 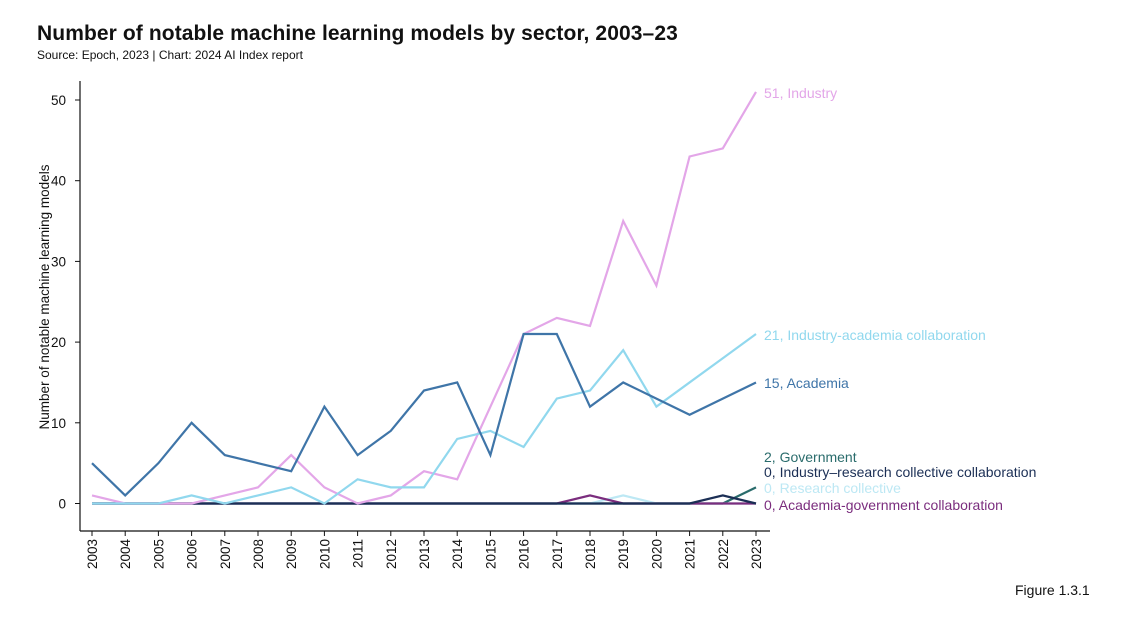 I want to click on series-end-label: 21, Industry-academia collaboration, so click(x=875, y=335).